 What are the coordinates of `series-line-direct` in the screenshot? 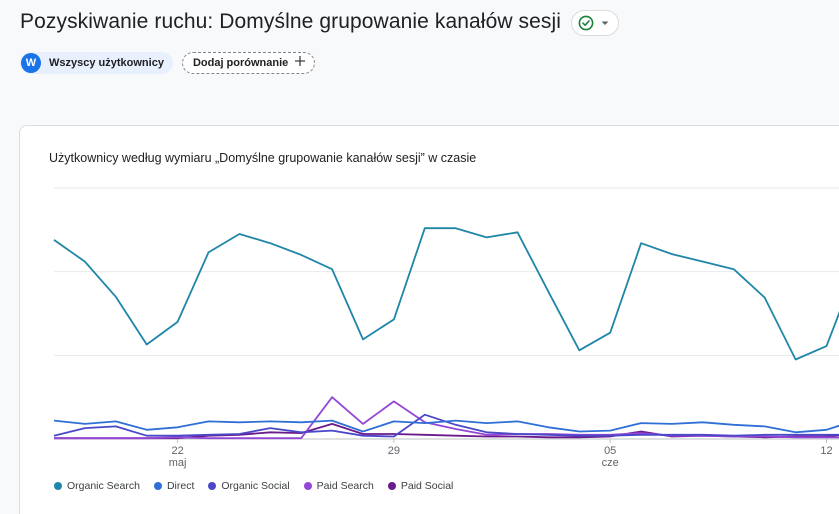 It's located at (446, 424).